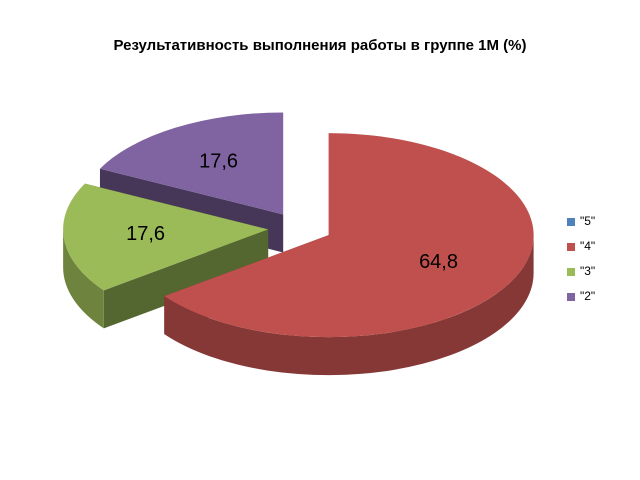  What do you see at coordinates (587, 221) in the screenshot?
I see `legend-label: "5"` at bounding box center [587, 221].